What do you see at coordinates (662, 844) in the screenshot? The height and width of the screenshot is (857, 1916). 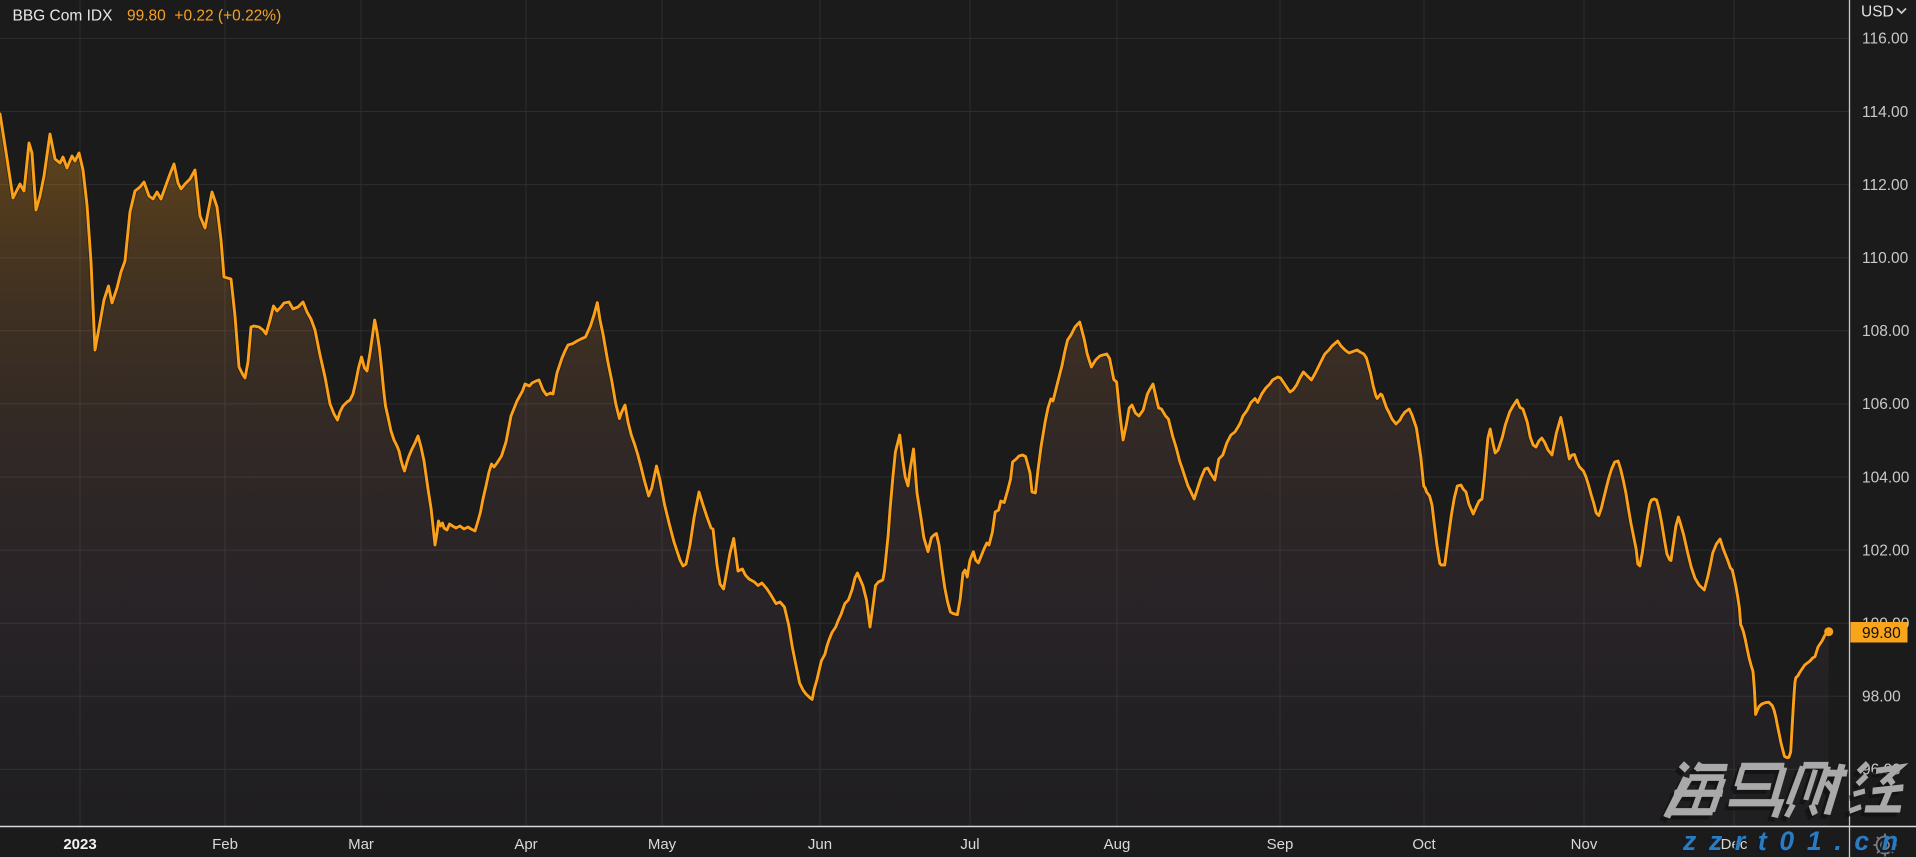 I see `svg-text: May` at bounding box center [662, 844].